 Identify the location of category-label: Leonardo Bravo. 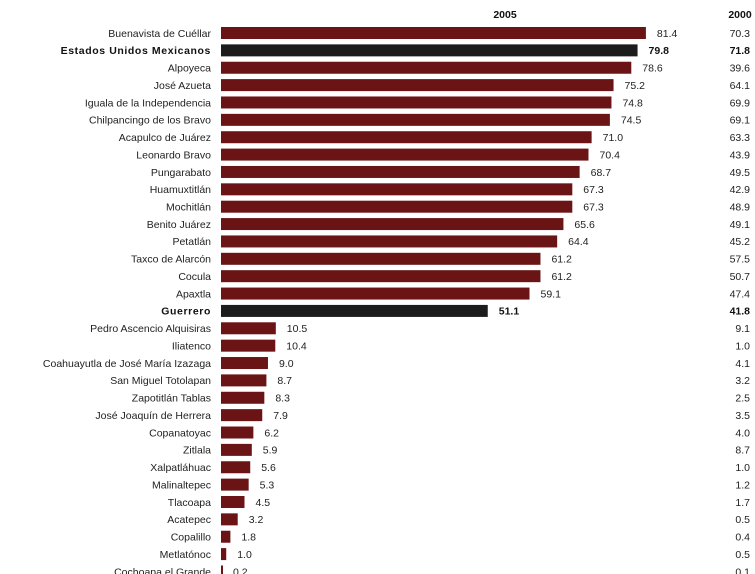
(173, 155).